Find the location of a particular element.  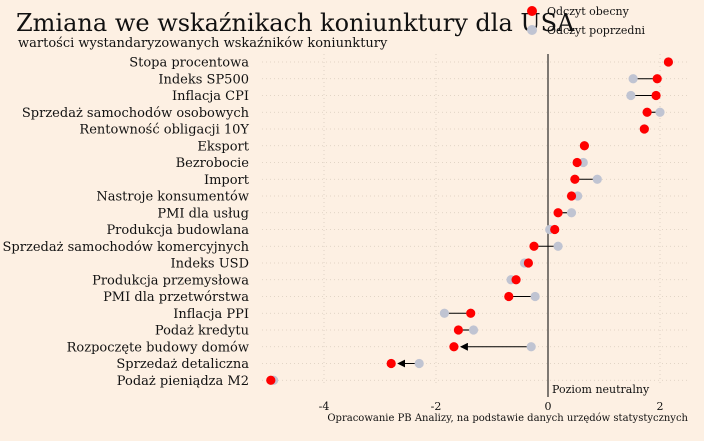

category-label: Indeks USD is located at coordinates (210, 264).